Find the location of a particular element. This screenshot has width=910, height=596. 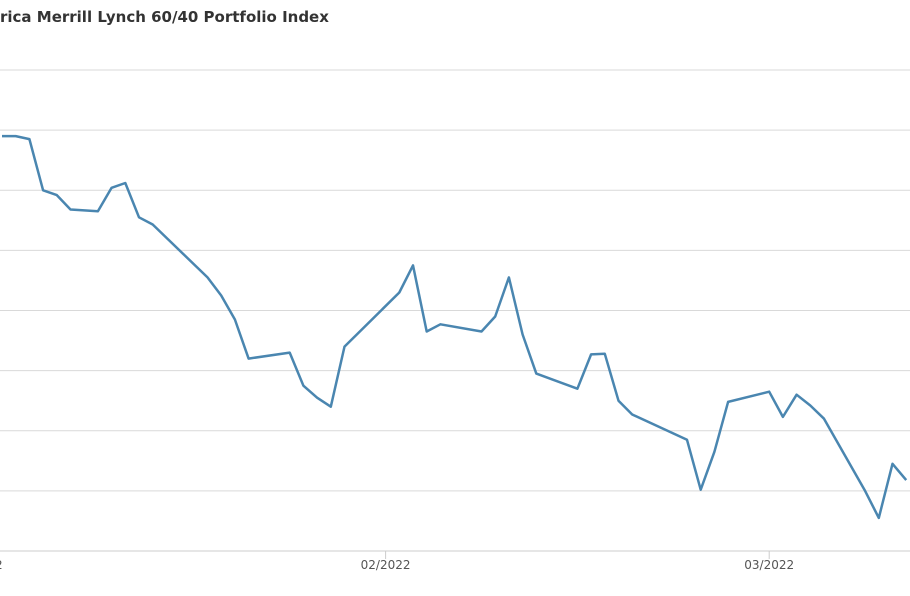

x-tick-label: 03/2022 is located at coordinates (769, 565).